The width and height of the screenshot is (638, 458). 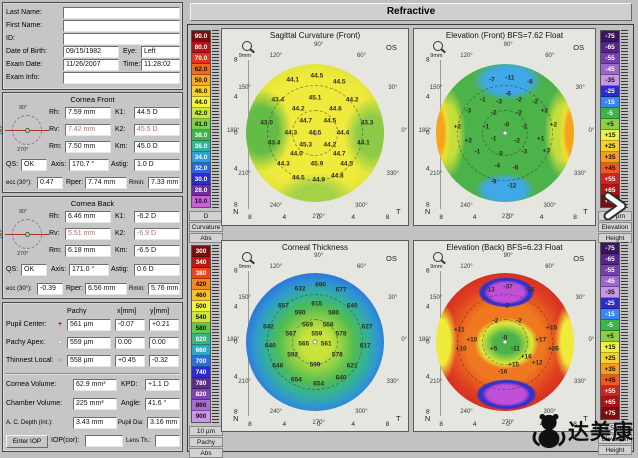 What do you see at coordinates (88, 251) in the screenshot?
I see `rm-field: 6.18 mm` at bounding box center [88, 251].